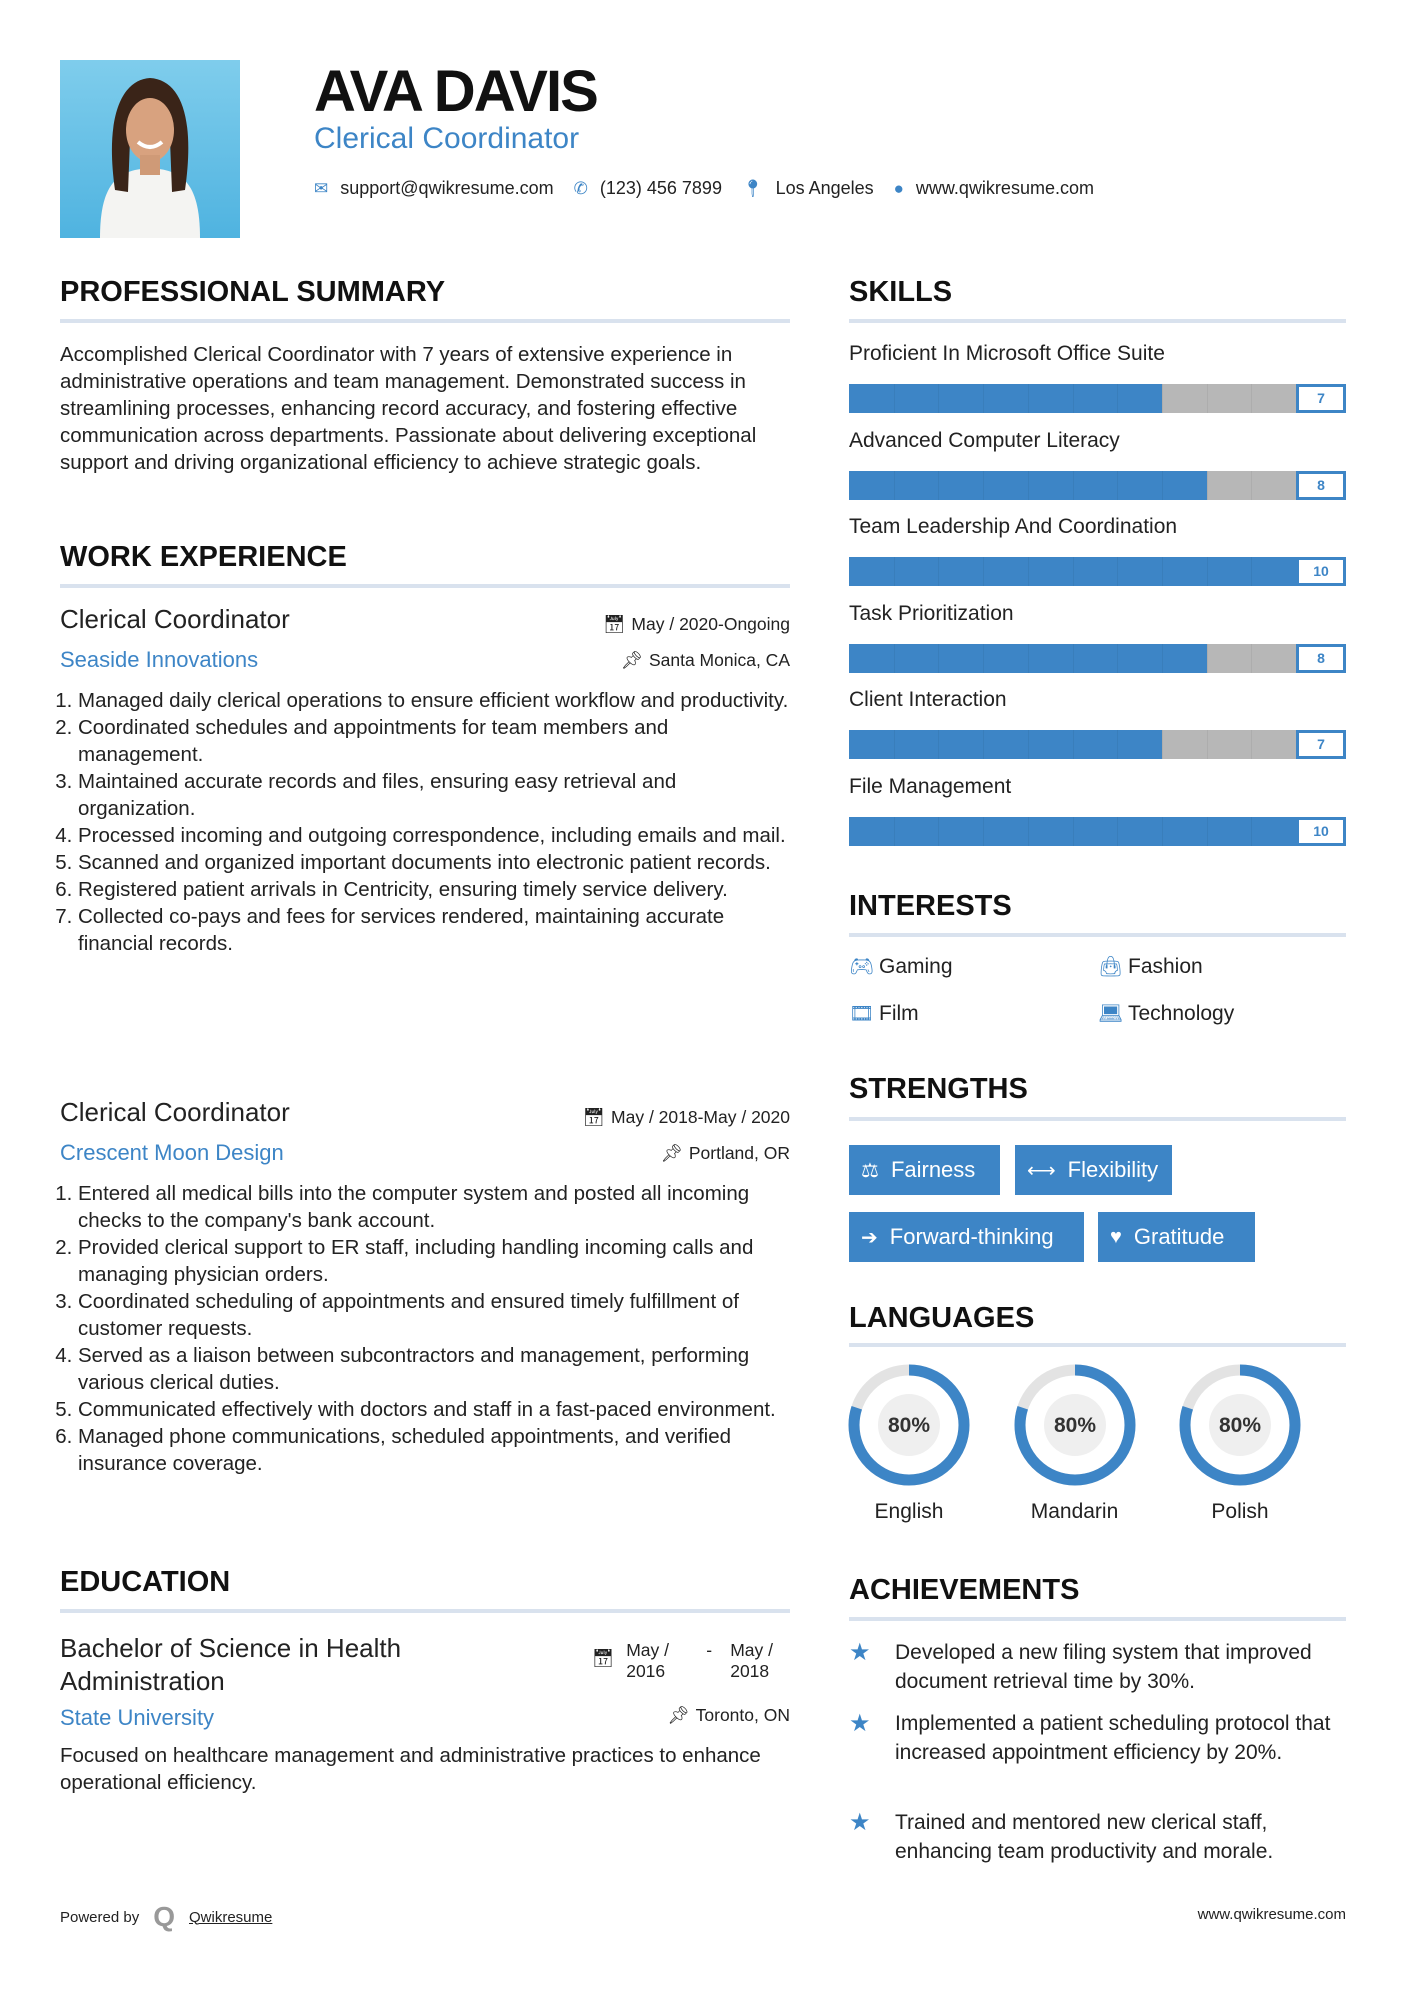 The width and height of the screenshot is (1407, 1990). I want to click on contact-email: support@qwikresume.com, so click(447, 188).